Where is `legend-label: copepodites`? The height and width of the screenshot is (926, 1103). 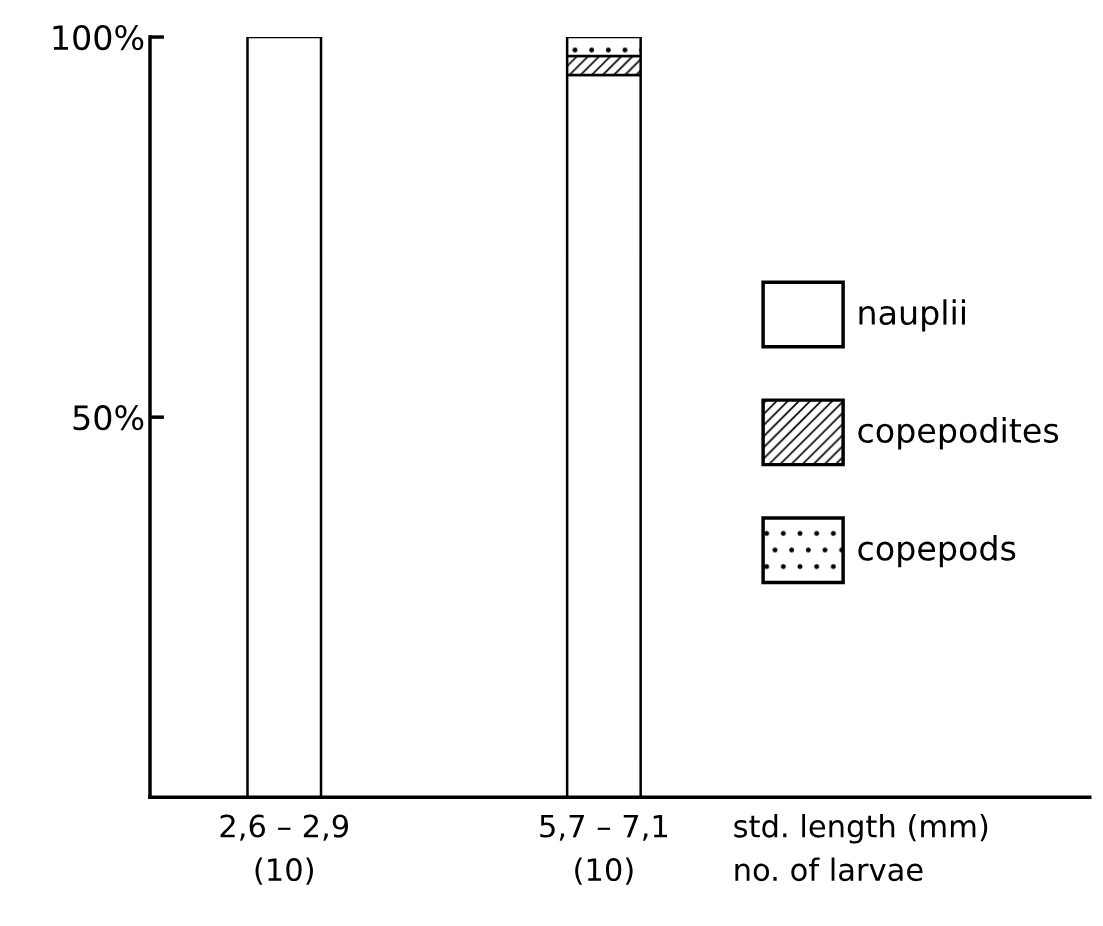
legend-label: copepodites is located at coordinates (958, 433).